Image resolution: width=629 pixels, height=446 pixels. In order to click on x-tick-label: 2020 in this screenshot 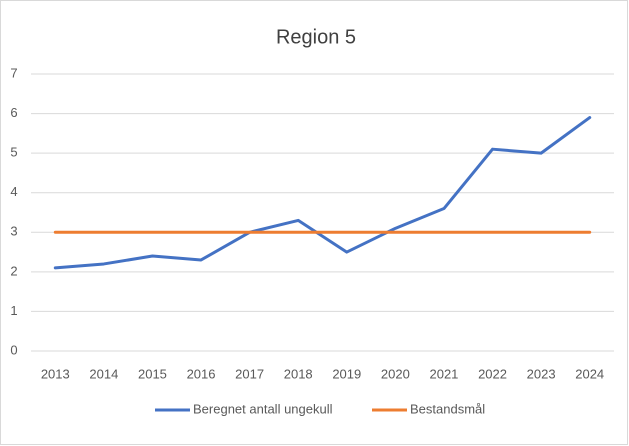, I will do `click(395, 373)`.